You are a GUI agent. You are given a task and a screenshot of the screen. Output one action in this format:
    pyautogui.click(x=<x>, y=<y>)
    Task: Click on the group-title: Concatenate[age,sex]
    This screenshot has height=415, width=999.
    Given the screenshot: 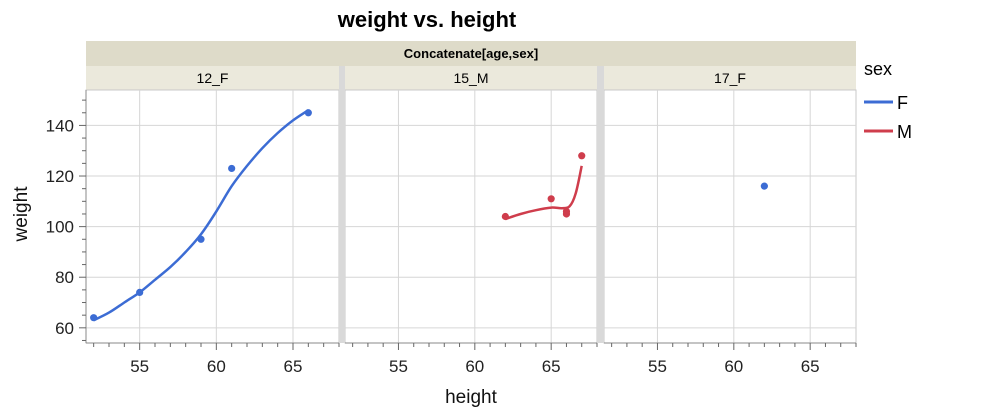 What is the action you would take?
    pyautogui.click(x=471, y=53)
    